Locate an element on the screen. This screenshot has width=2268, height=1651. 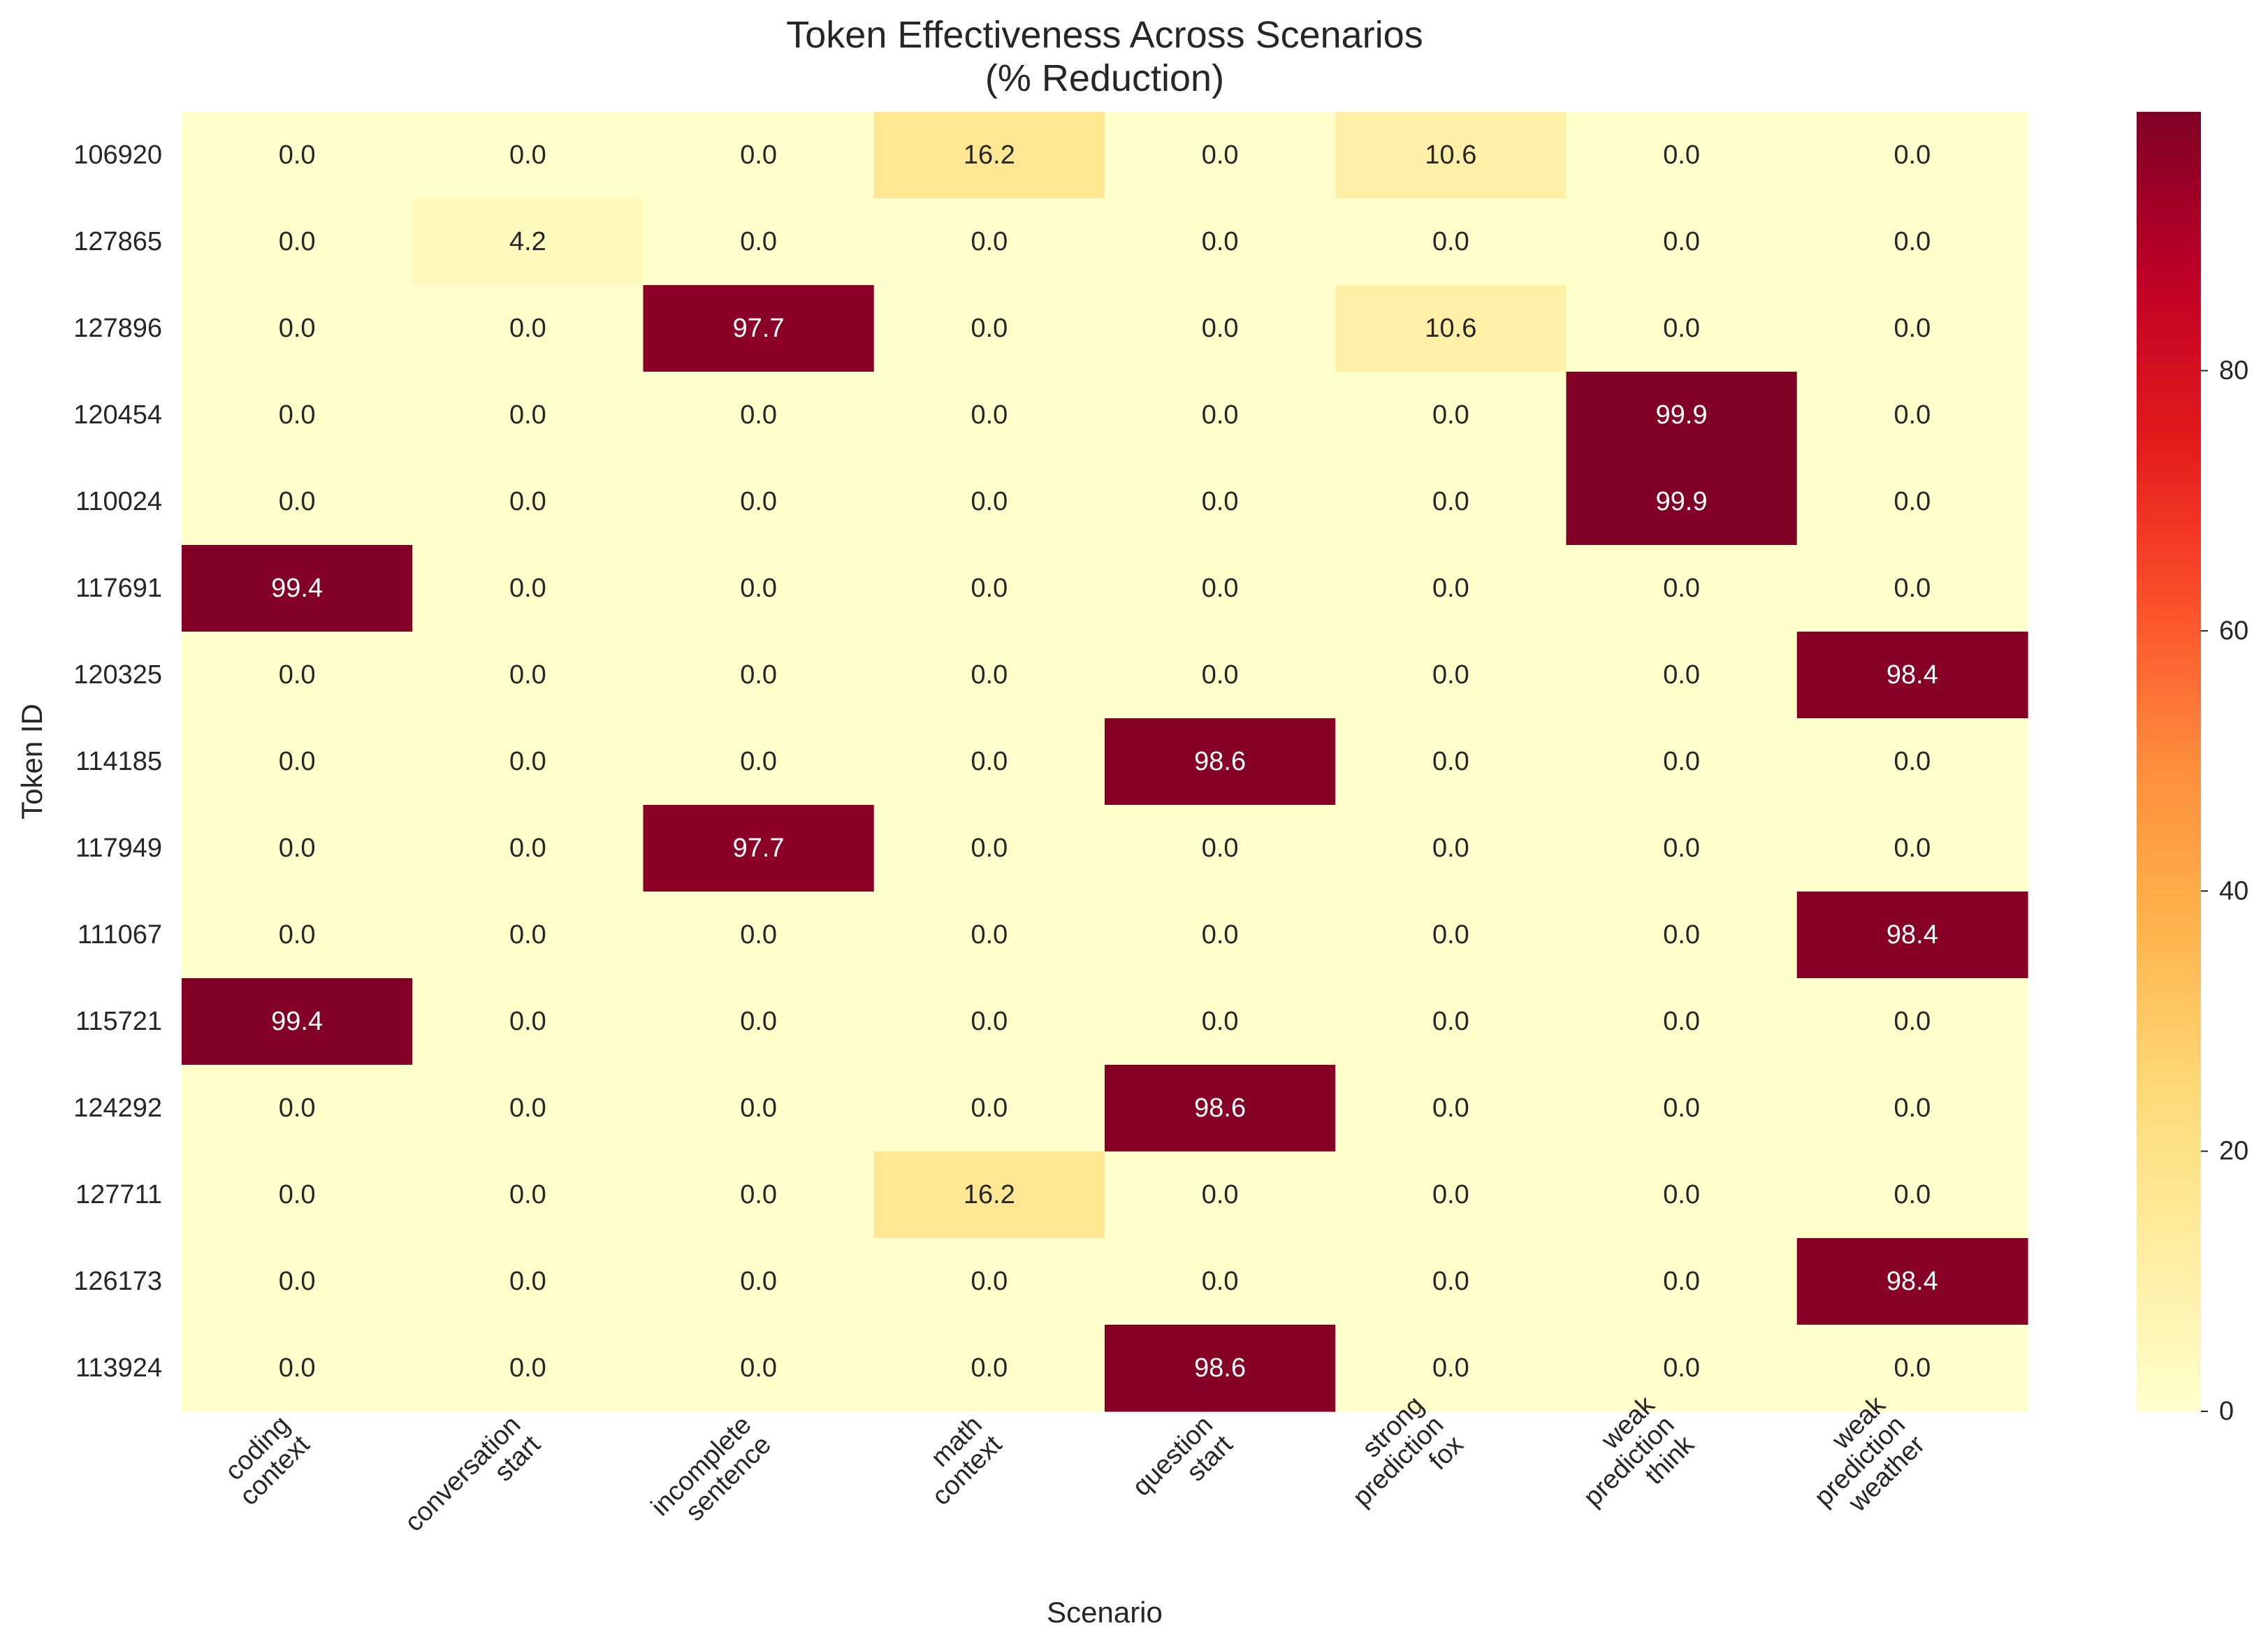
cell-value-label: 99.4 is located at coordinates (297, 1021).